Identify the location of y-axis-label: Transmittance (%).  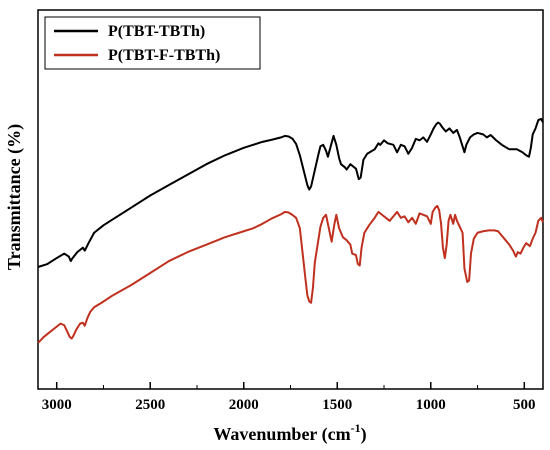
(14, 197).